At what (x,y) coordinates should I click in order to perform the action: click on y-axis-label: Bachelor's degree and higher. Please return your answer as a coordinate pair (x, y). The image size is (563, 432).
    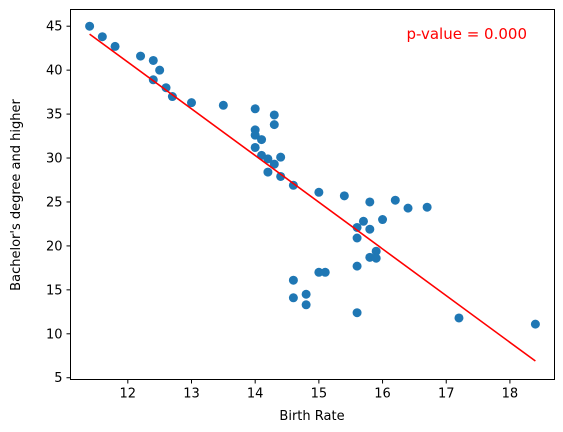
    Looking at the image, I should click on (16, 195).